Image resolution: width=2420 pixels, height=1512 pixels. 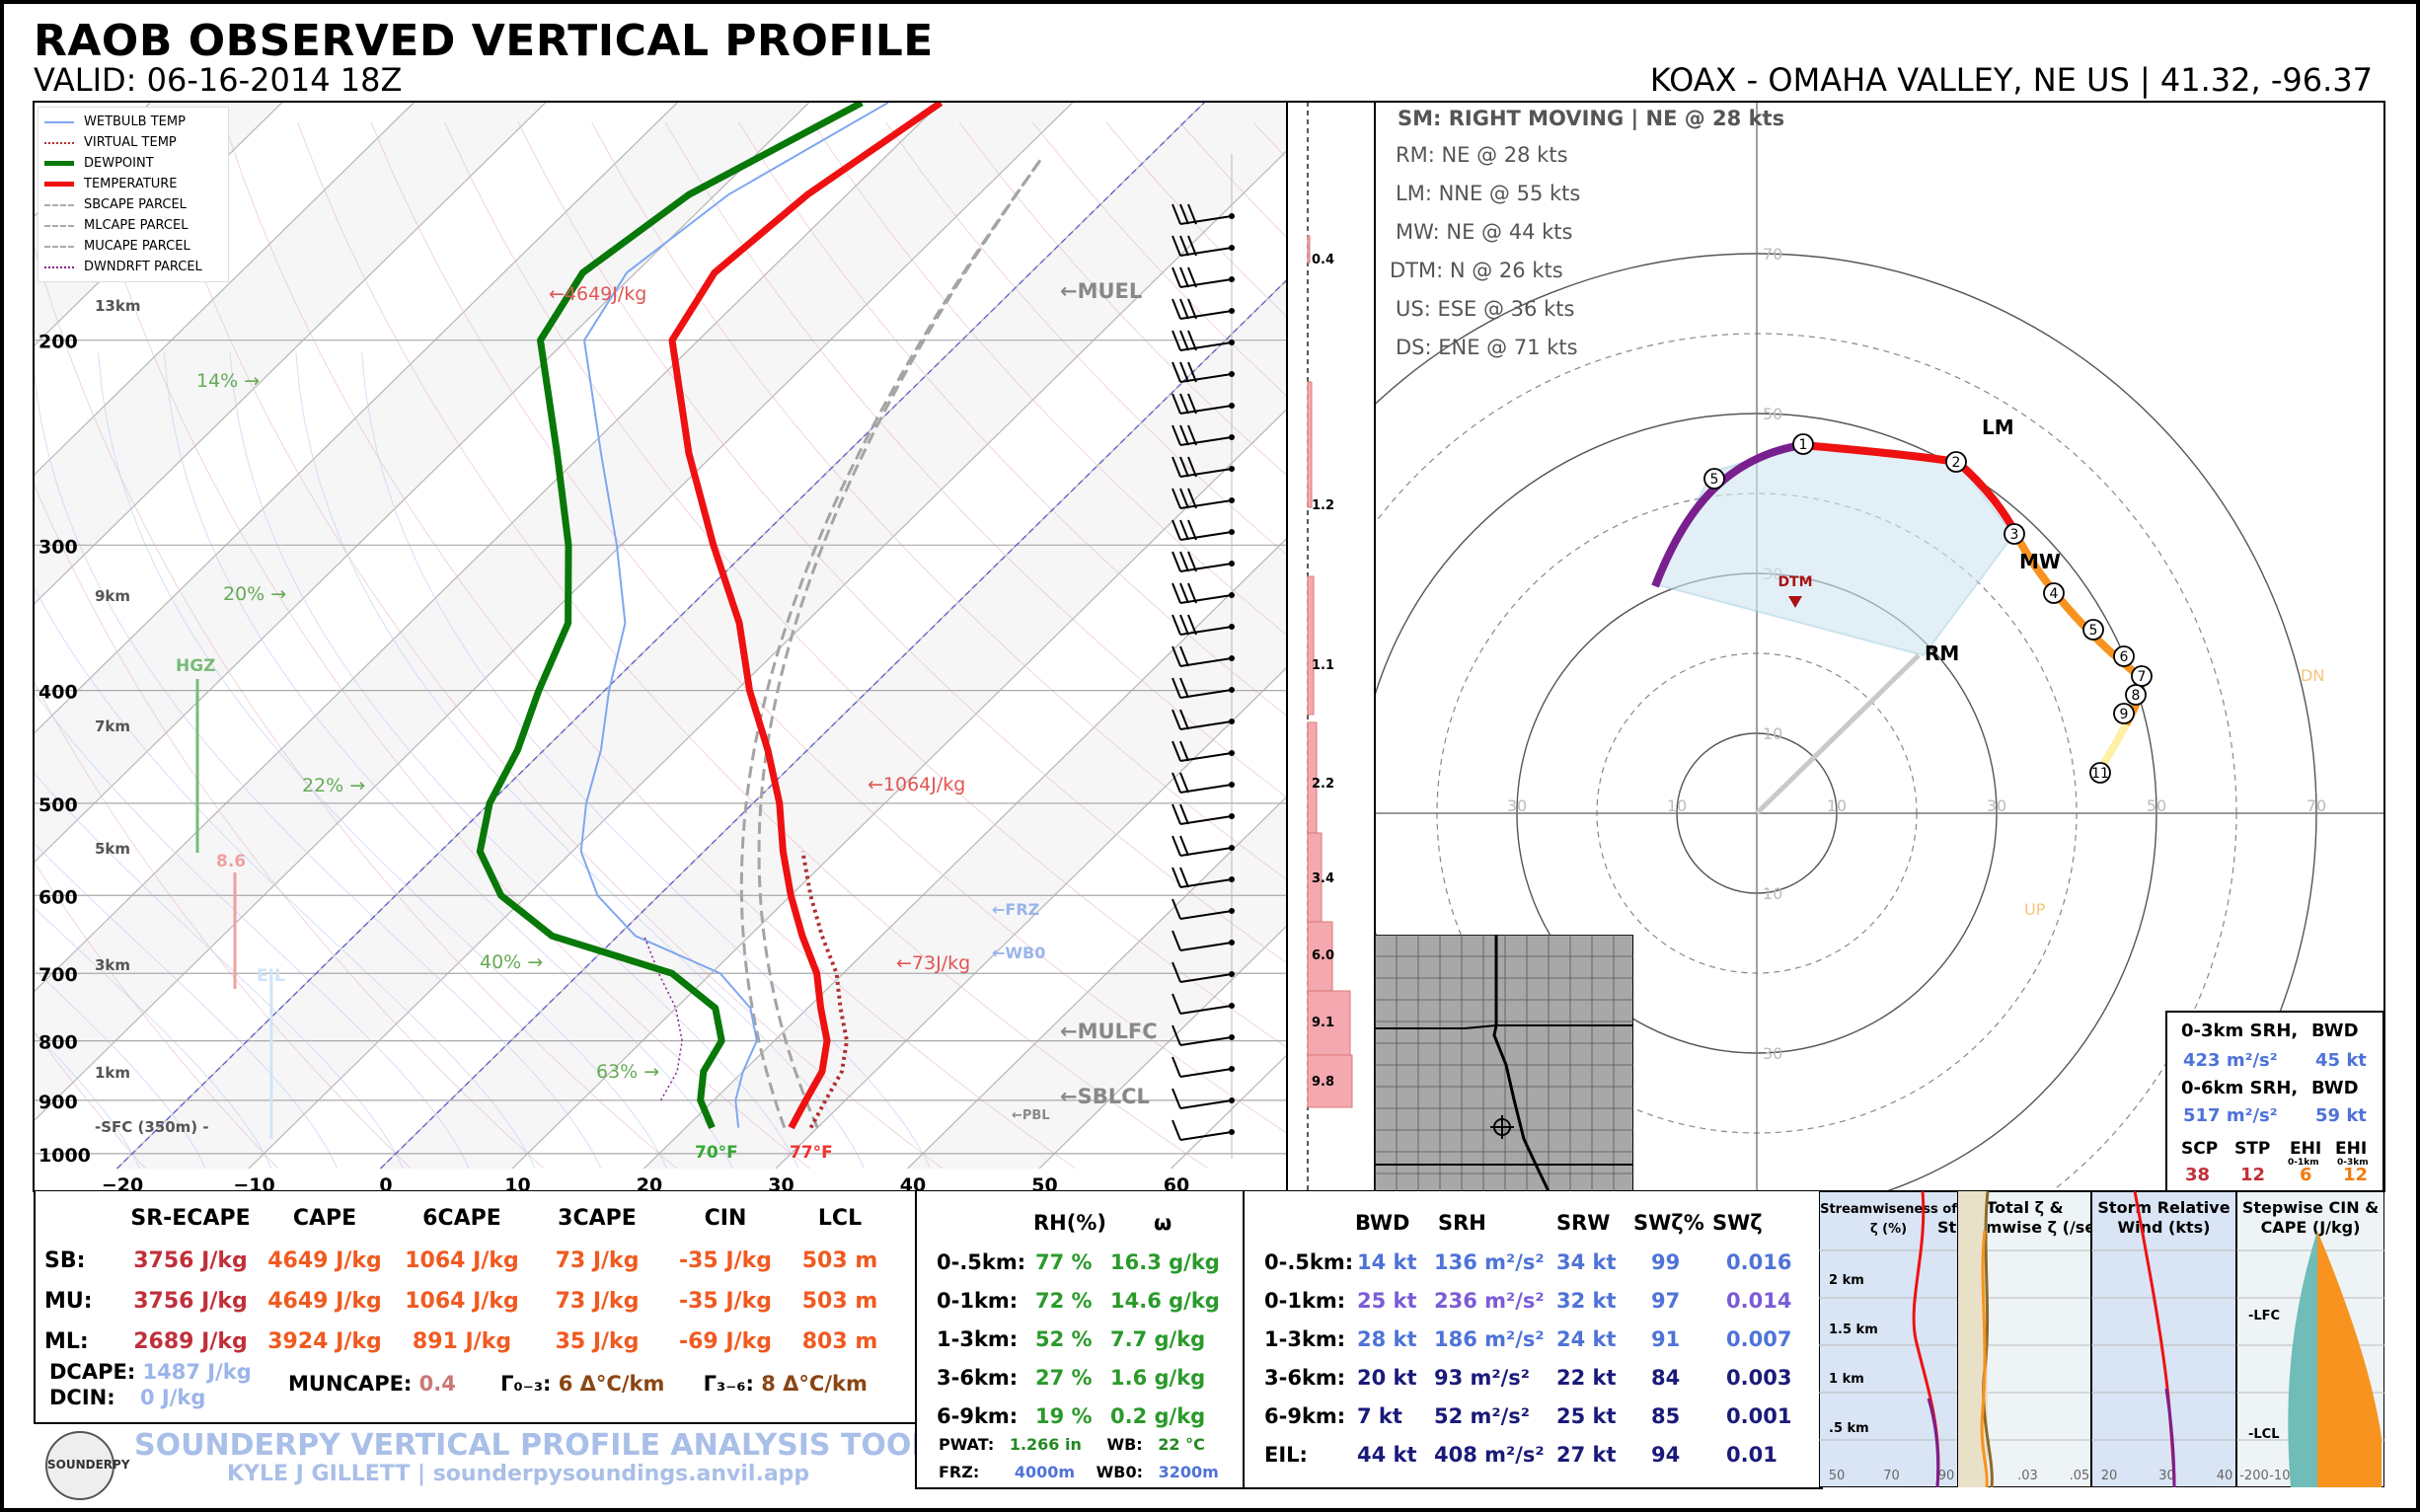 What do you see at coordinates (58, 547) in the screenshot?
I see `pressure-tick: 300` at bounding box center [58, 547].